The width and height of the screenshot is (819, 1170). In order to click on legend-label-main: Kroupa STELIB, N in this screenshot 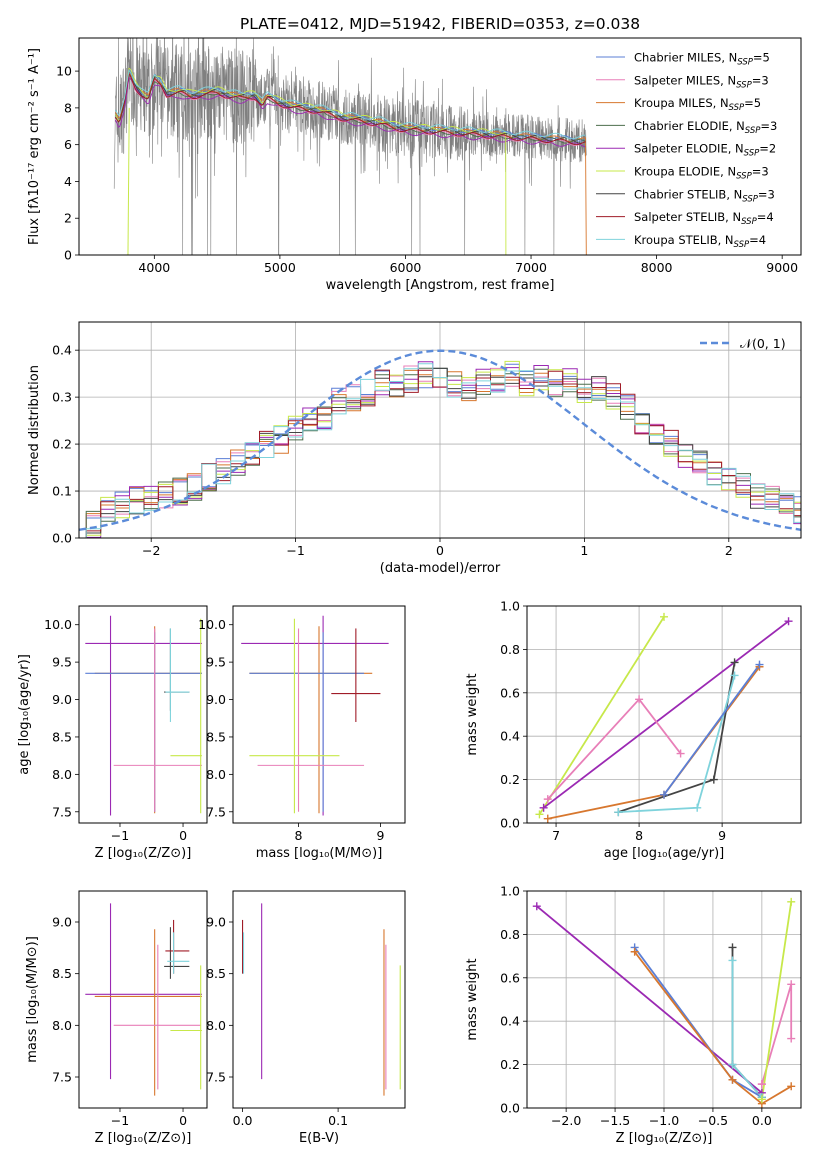, I will do `click(684, 240)`.